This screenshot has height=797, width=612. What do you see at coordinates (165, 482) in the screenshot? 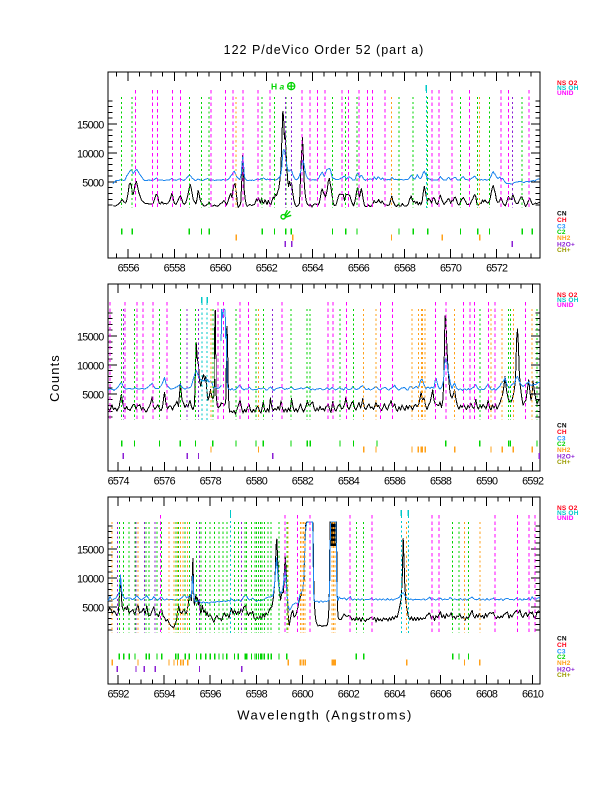
I see `svg-text: 6576` at bounding box center [165, 482].